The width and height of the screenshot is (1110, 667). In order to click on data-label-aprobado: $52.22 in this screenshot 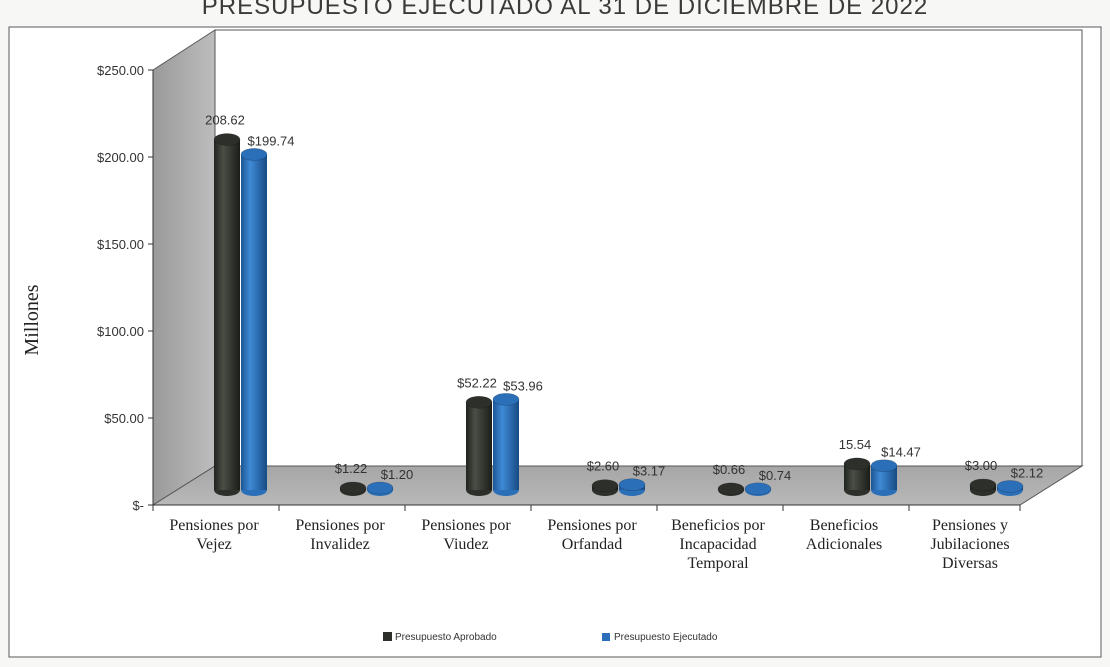, I will do `click(477, 382)`.